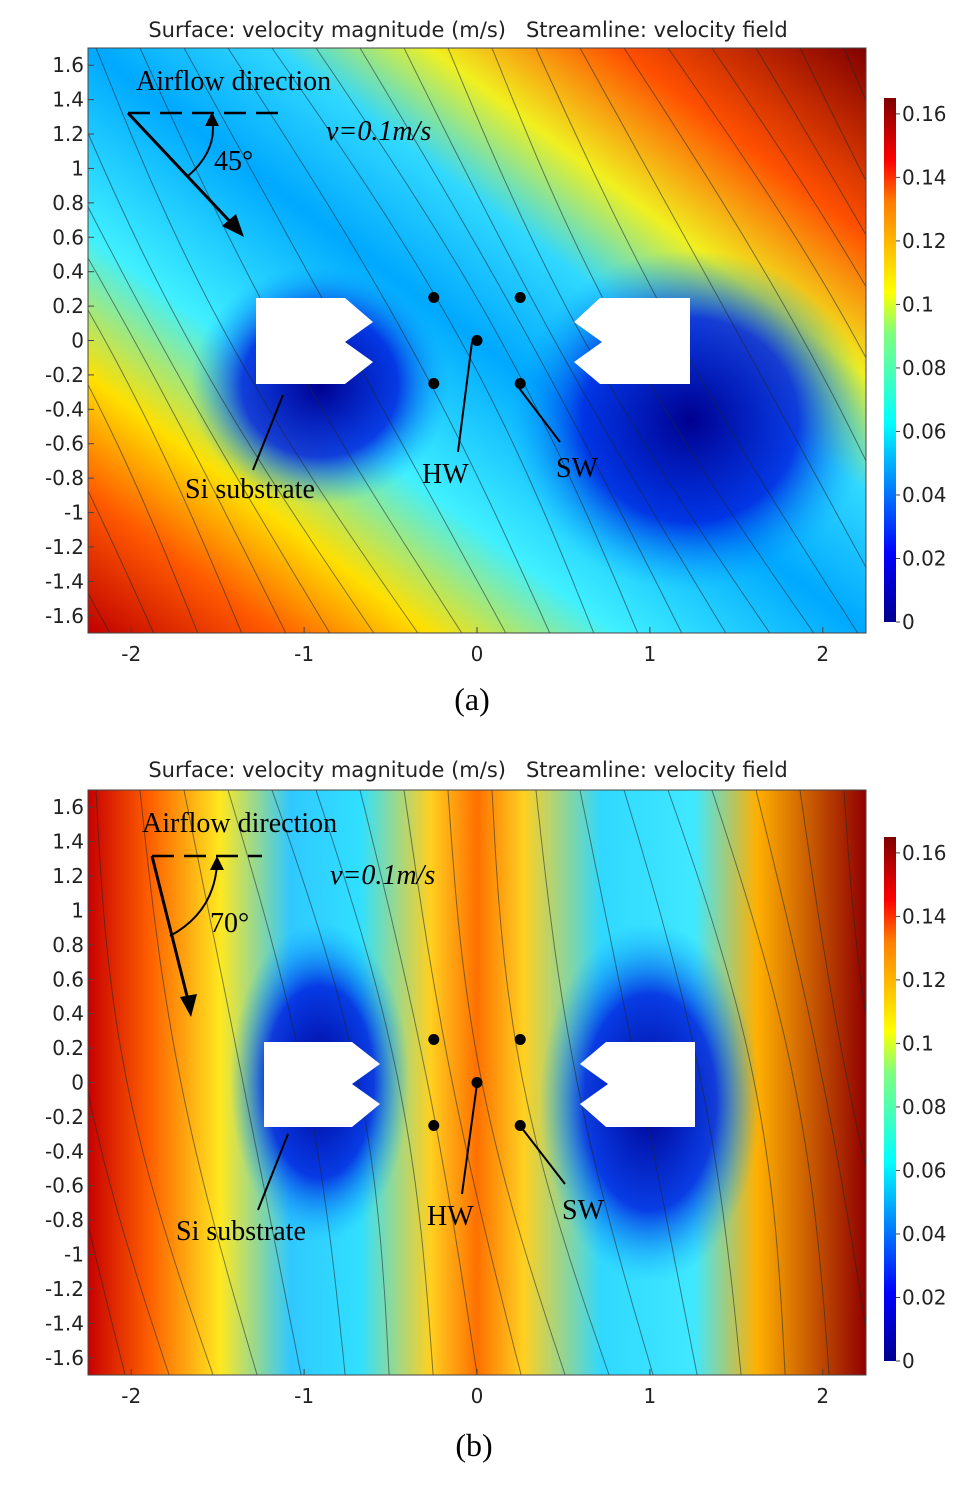 This screenshot has width=980, height=1493. Describe the element at coordinates (314, 341) in the screenshot. I see `si-substrate-left` at that location.